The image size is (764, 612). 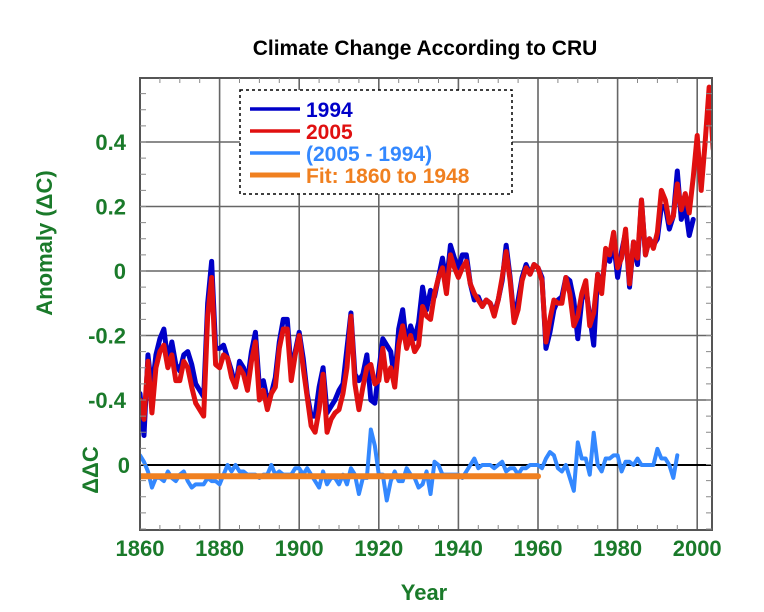 I want to click on diff-axis-label: ΔΔC, so click(x=90, y=470).